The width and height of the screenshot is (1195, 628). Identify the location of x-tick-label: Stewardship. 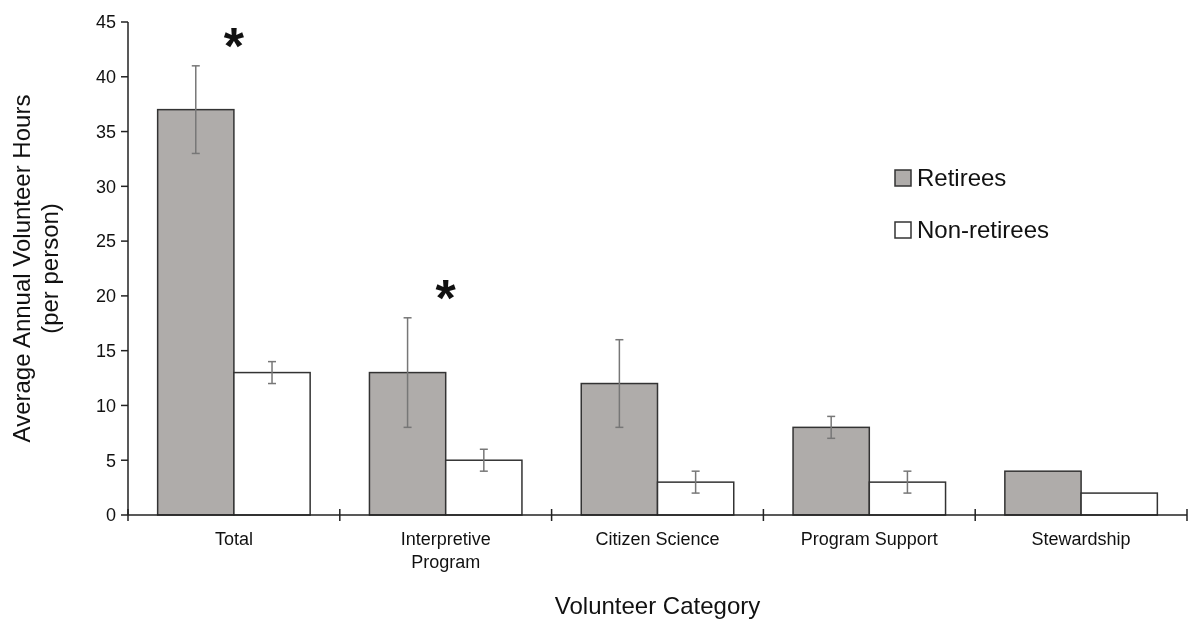
(1081, 539).